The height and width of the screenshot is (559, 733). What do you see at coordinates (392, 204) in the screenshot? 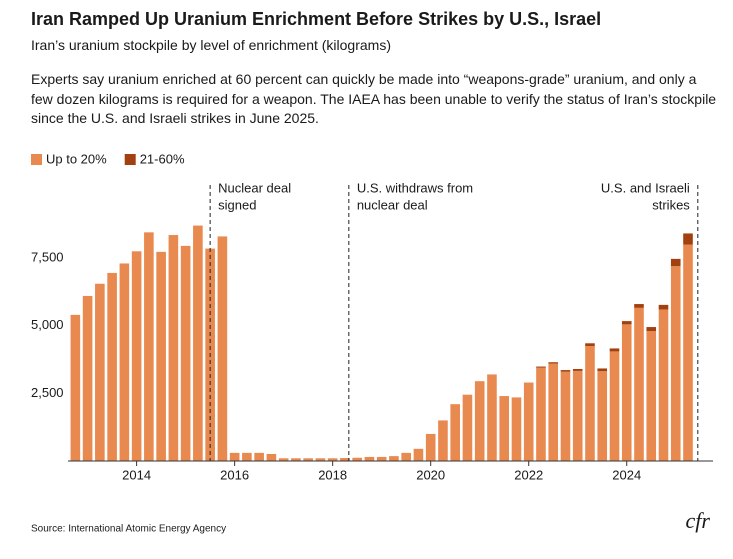
I see `annotation-text: nuclear deal` at bounding box center [392, 204].